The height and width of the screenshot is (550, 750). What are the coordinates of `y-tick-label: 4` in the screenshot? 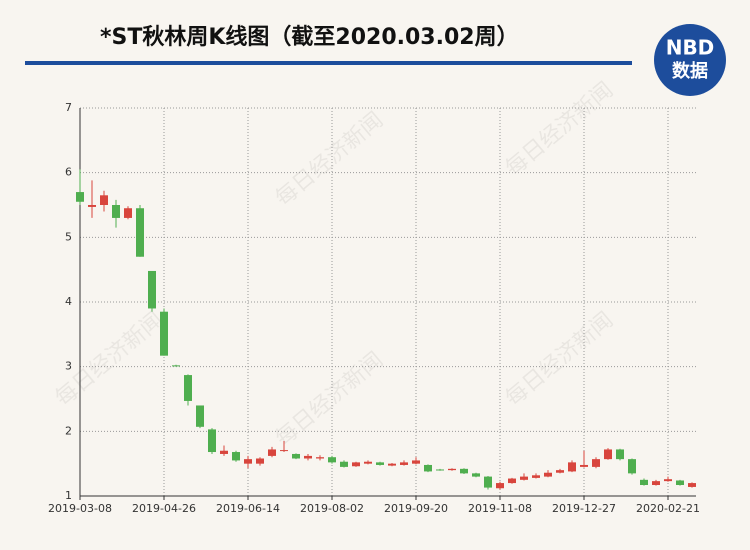 It's located at (68, 301).